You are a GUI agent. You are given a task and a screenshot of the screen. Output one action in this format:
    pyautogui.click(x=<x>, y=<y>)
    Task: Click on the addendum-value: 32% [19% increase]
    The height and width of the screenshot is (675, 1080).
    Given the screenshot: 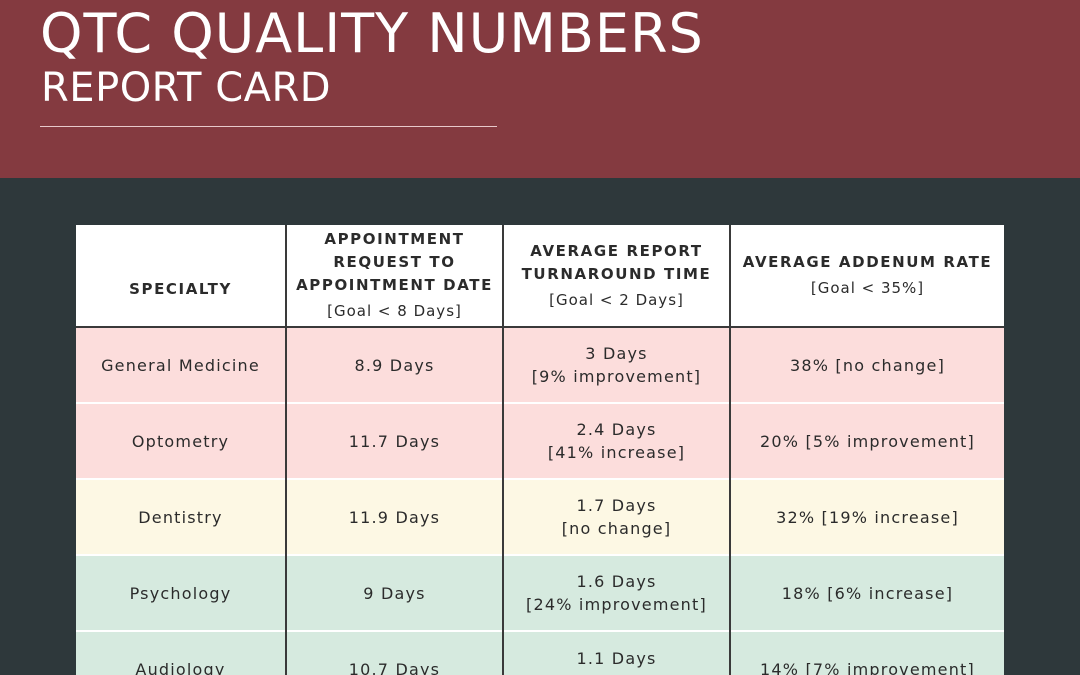 What is the action you would take?
    pyautogui.click(x=867, y=517)
    